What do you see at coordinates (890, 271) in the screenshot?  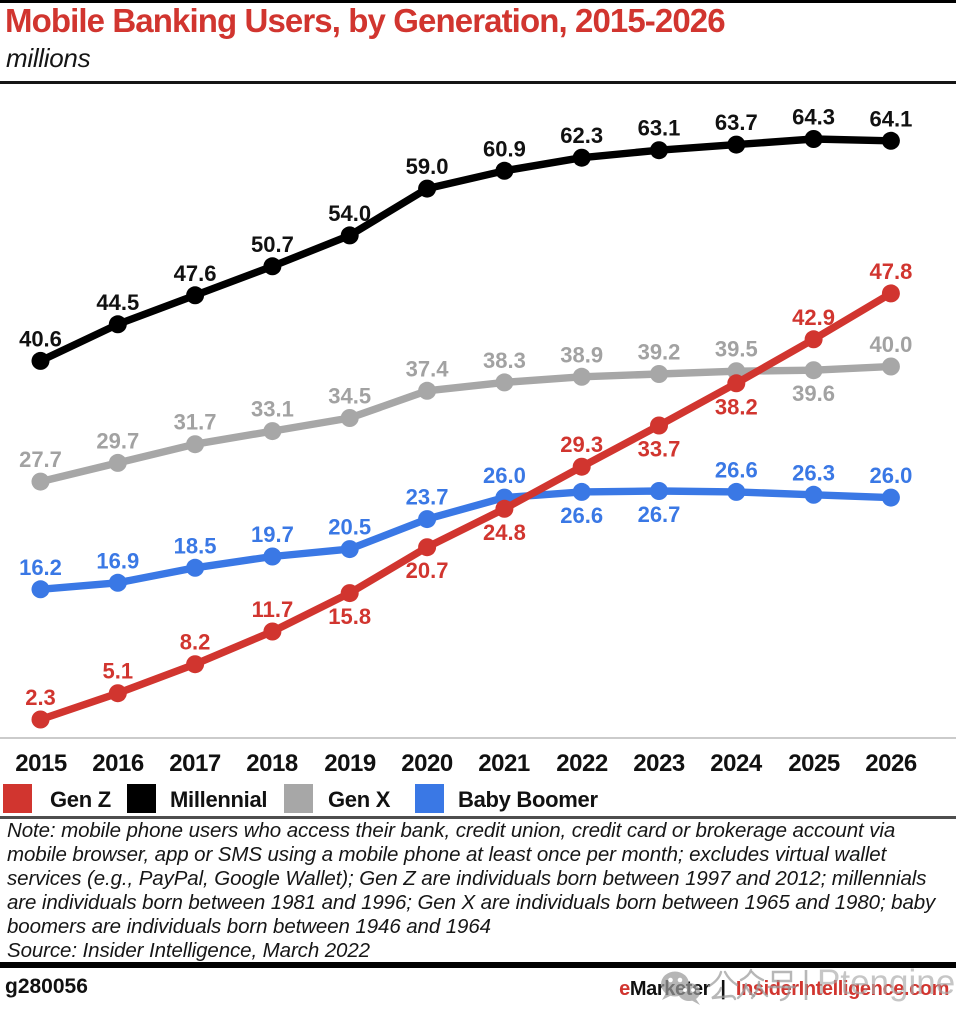 I see `svg-text: 47.8` at bounding box center [890, 271].